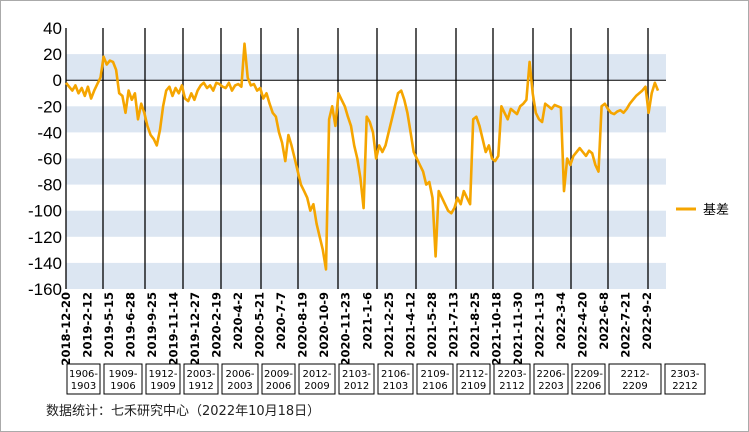  I want to click on contract-period-line2: 2106, so click(434, 386).